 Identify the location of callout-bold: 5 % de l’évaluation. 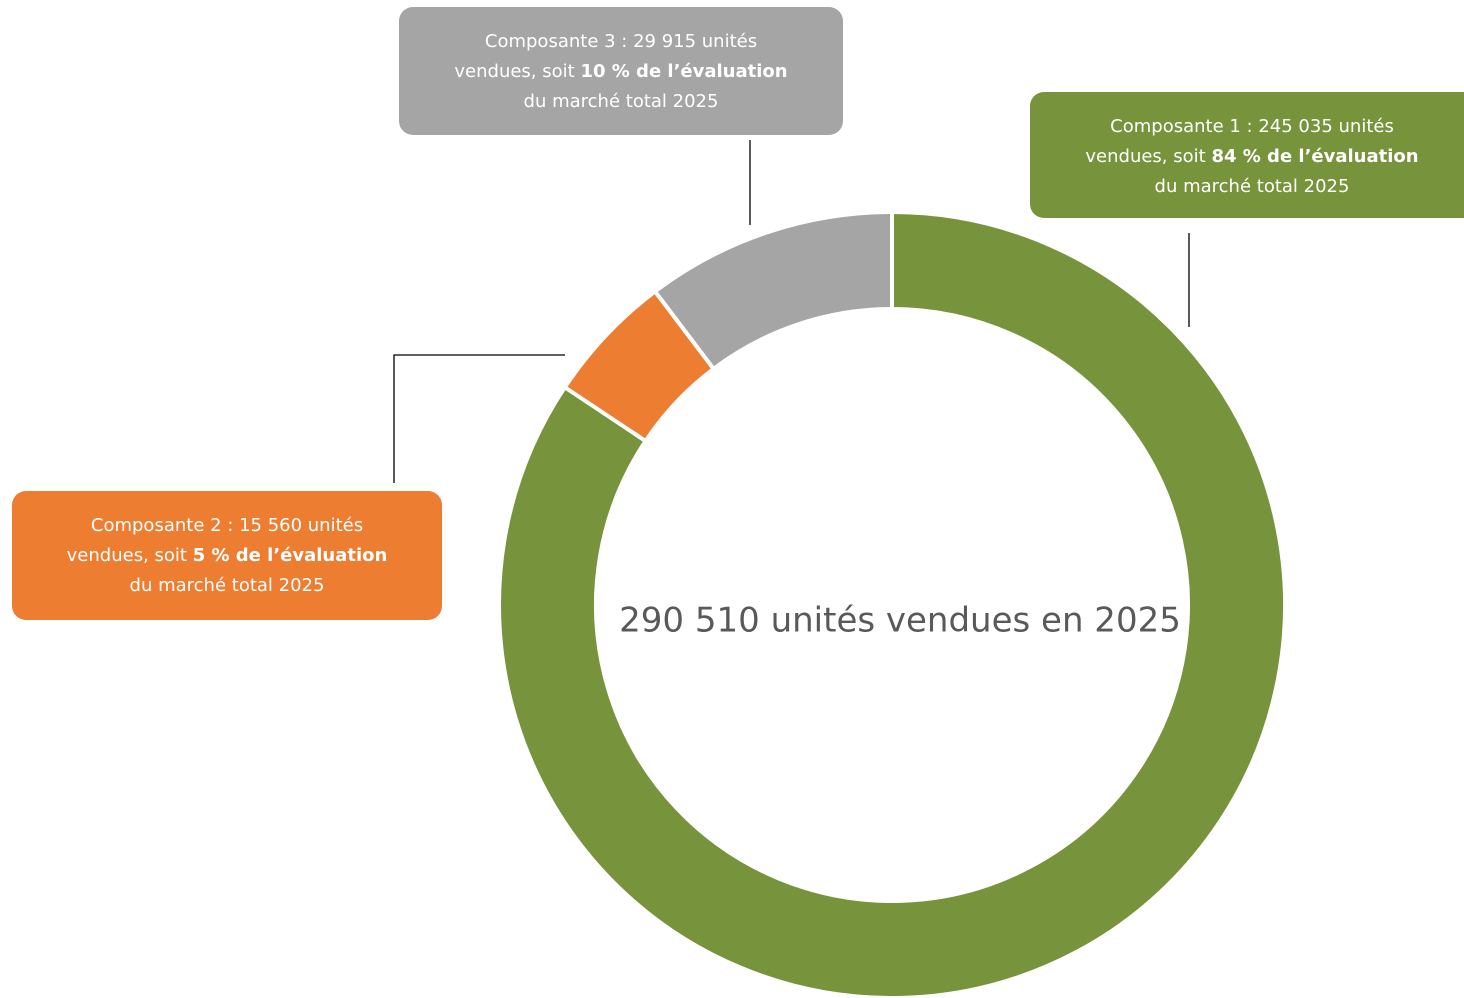
(290, 555).